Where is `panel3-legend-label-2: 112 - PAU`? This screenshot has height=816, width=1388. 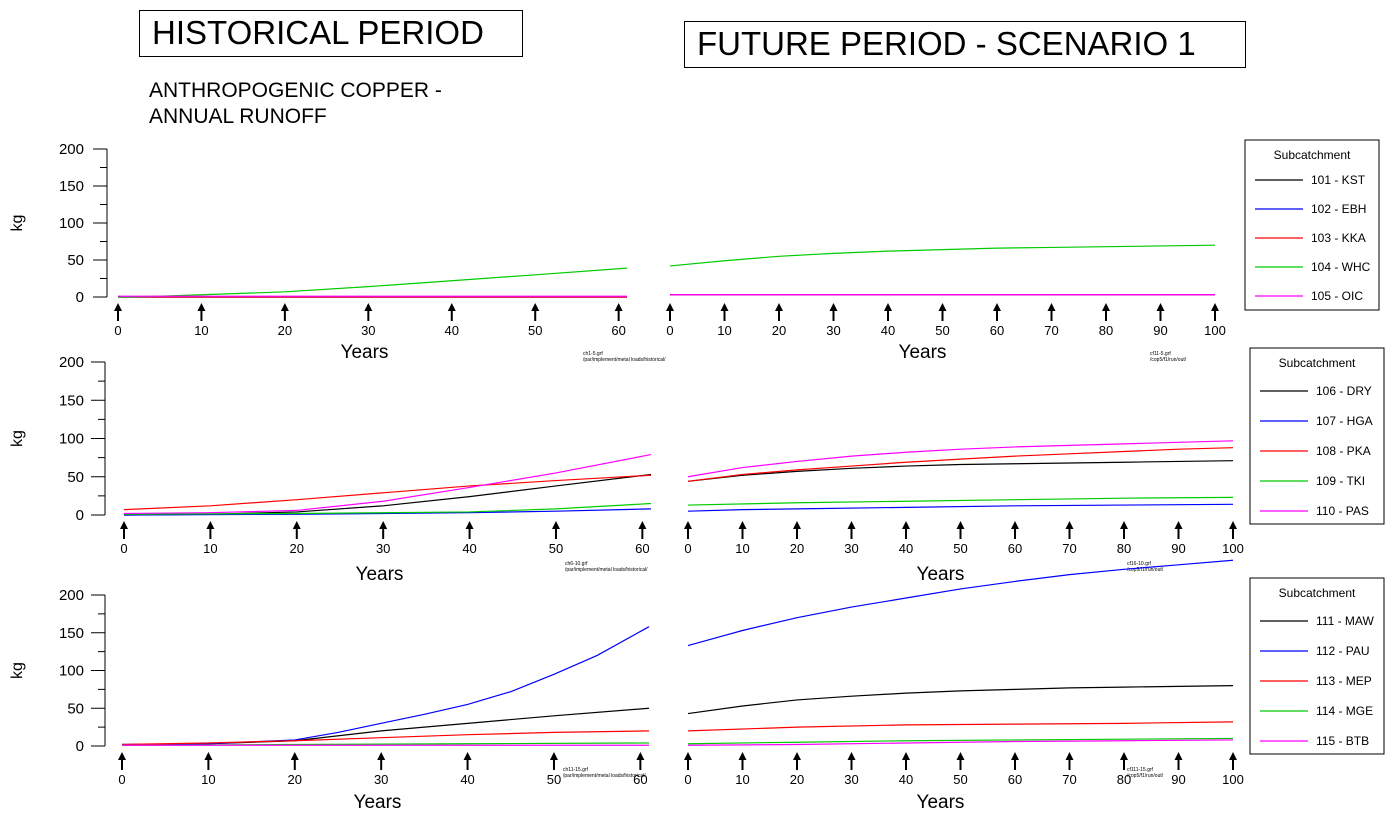 panel3-legend-label-2: 112 - PAU is located at coordinates (1343, 651).